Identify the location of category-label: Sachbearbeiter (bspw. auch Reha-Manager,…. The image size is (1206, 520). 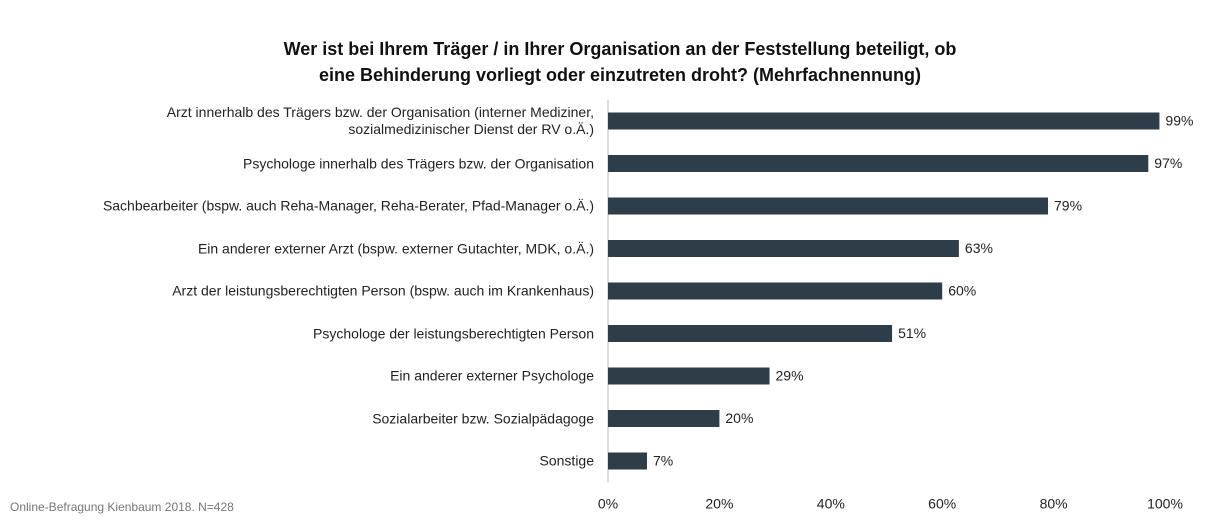
(348, 205).